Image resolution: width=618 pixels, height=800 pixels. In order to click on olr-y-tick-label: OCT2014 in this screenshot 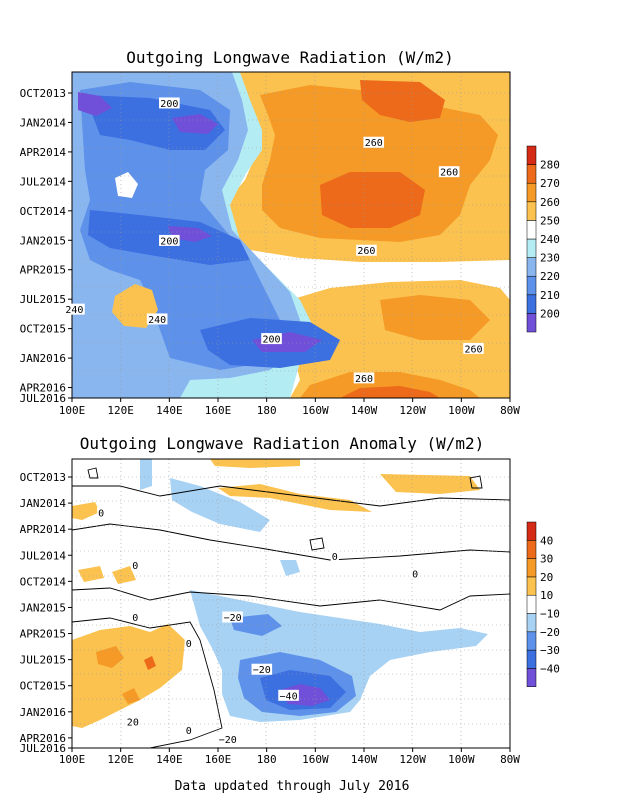, I will do `click(43, 211)`.